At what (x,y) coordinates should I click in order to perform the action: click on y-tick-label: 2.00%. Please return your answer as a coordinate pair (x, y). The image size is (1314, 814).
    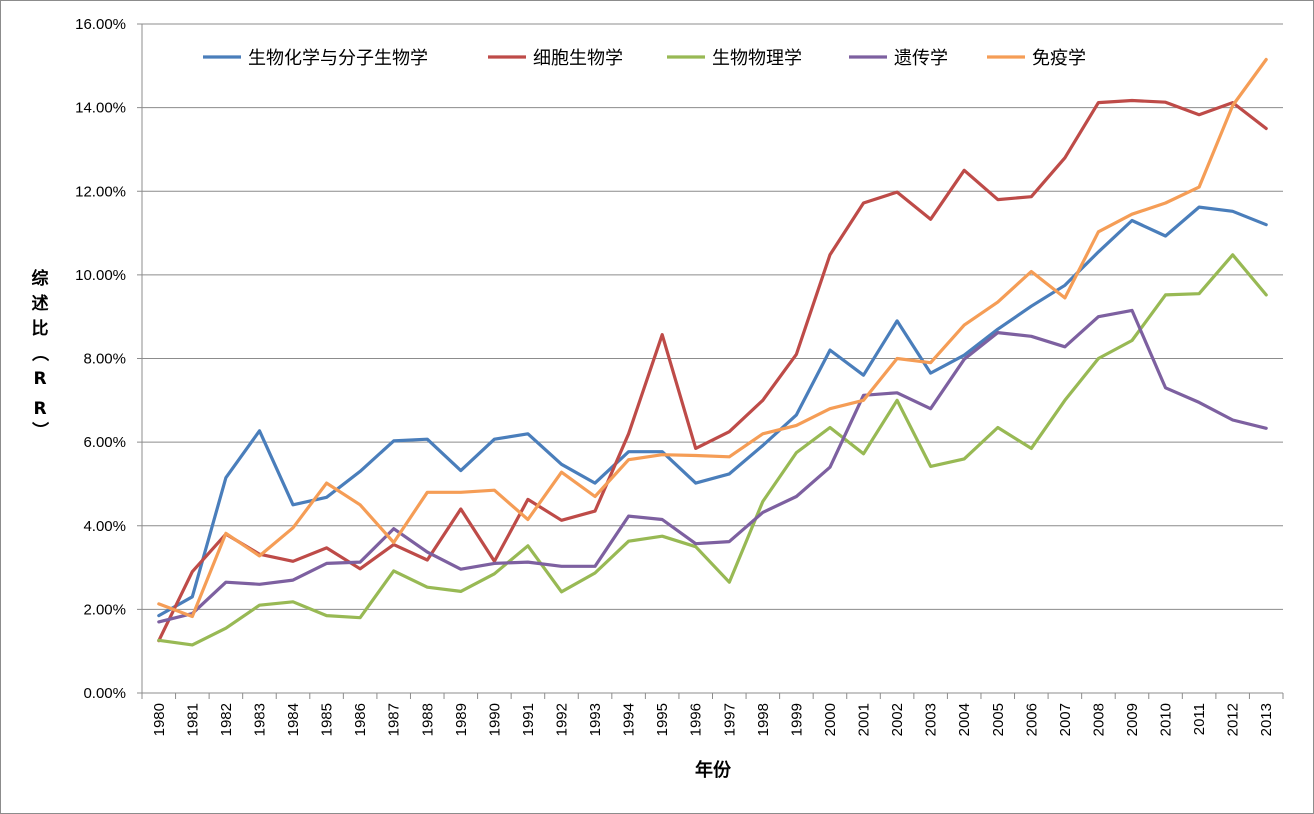
    Looking at the image, I should click on (104, 609).